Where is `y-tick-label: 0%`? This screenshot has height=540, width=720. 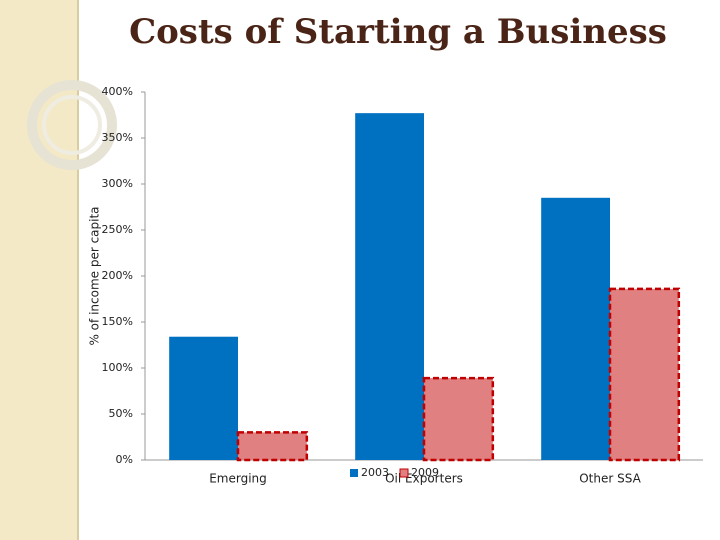 y-tick-label: 0% is located at coordinates (124, 459).